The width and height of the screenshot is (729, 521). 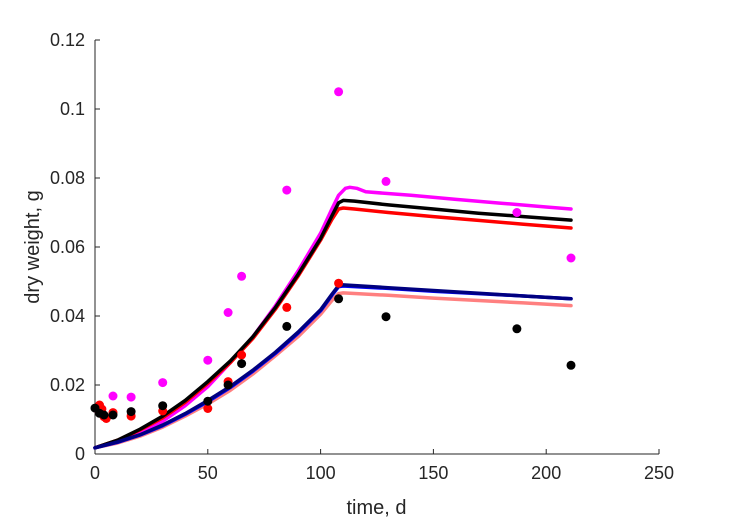 What do you see at coordinates (95, 473) in the screenshot?
I see `x-tick-label: 0` at bounding box center [95, 473].